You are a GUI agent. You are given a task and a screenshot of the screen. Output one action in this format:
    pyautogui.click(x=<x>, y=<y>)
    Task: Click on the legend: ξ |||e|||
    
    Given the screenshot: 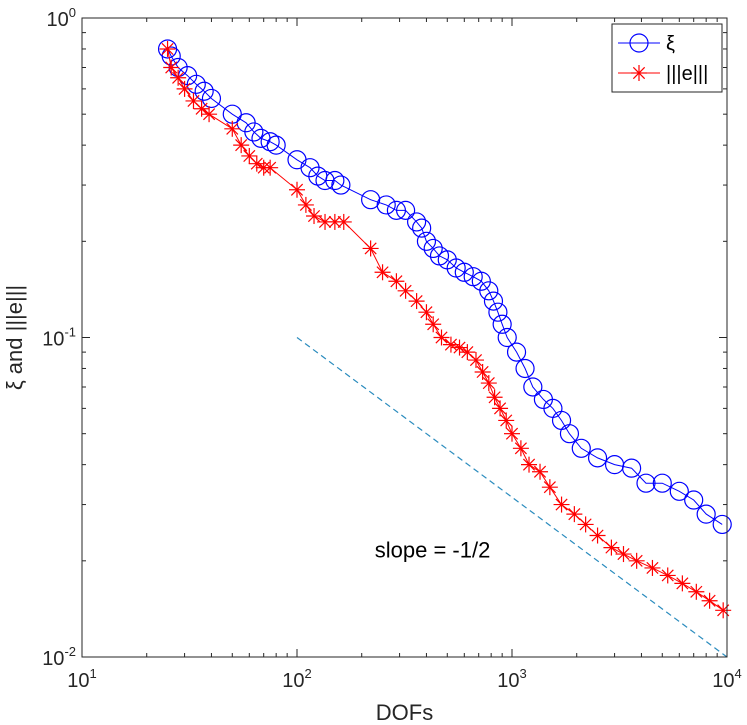 What is the action you would take?
    pyautogui.click(x=667, y=58)
    